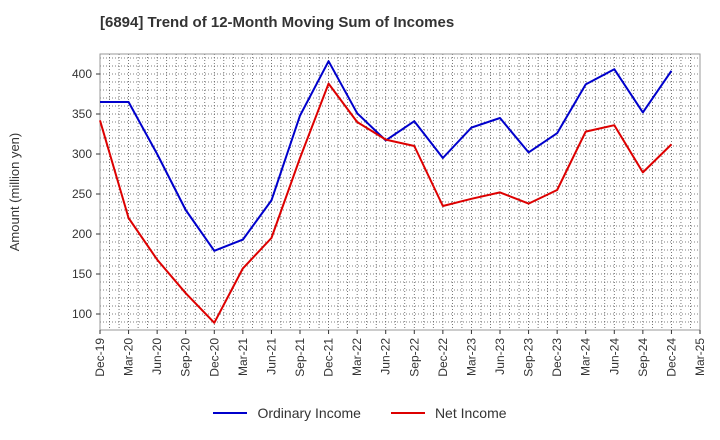  What do you see at coordinates (271, 356) in the screenshot?
I see `x-tick-label: Jun-21` at bounding box center [271, 356].